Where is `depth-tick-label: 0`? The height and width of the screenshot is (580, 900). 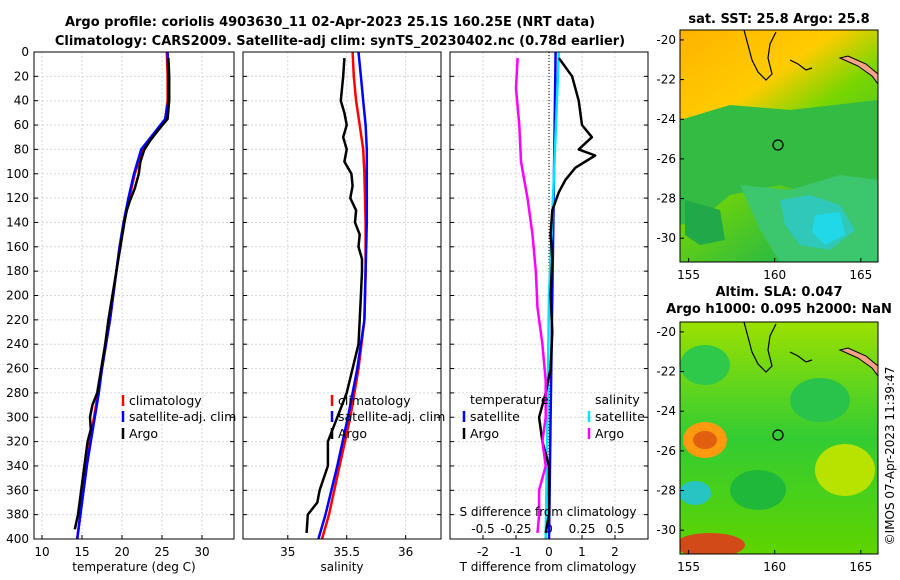
depth-tick-label: 0 is located at coordinates (25, 52).